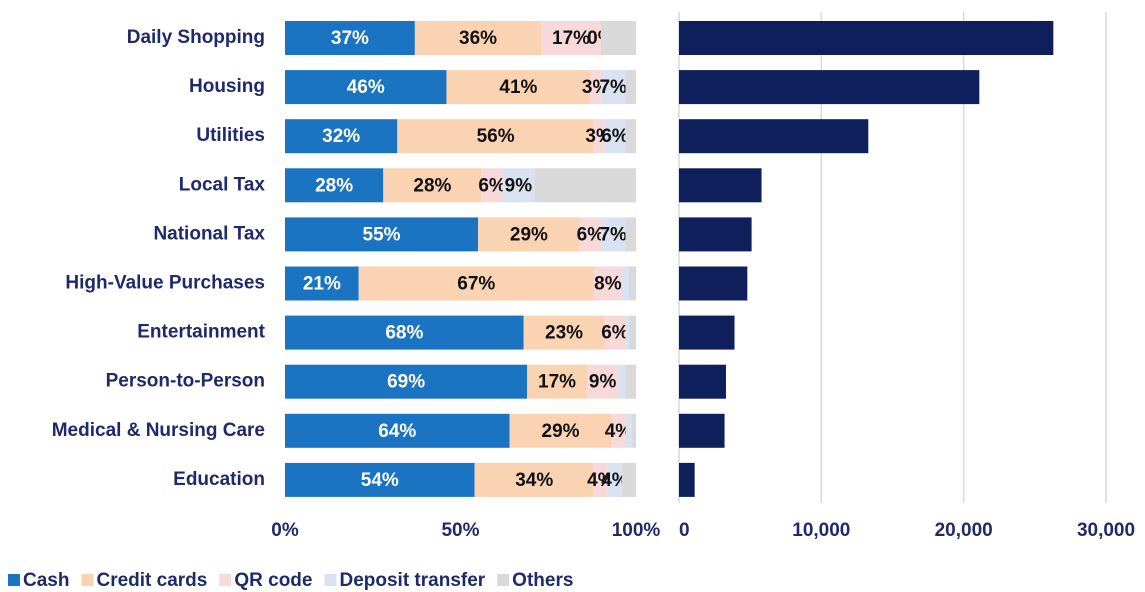 The width and height of the screenshot is (1145, 592). I want to click on x-tick-label: 10,000, so click(821, 530).